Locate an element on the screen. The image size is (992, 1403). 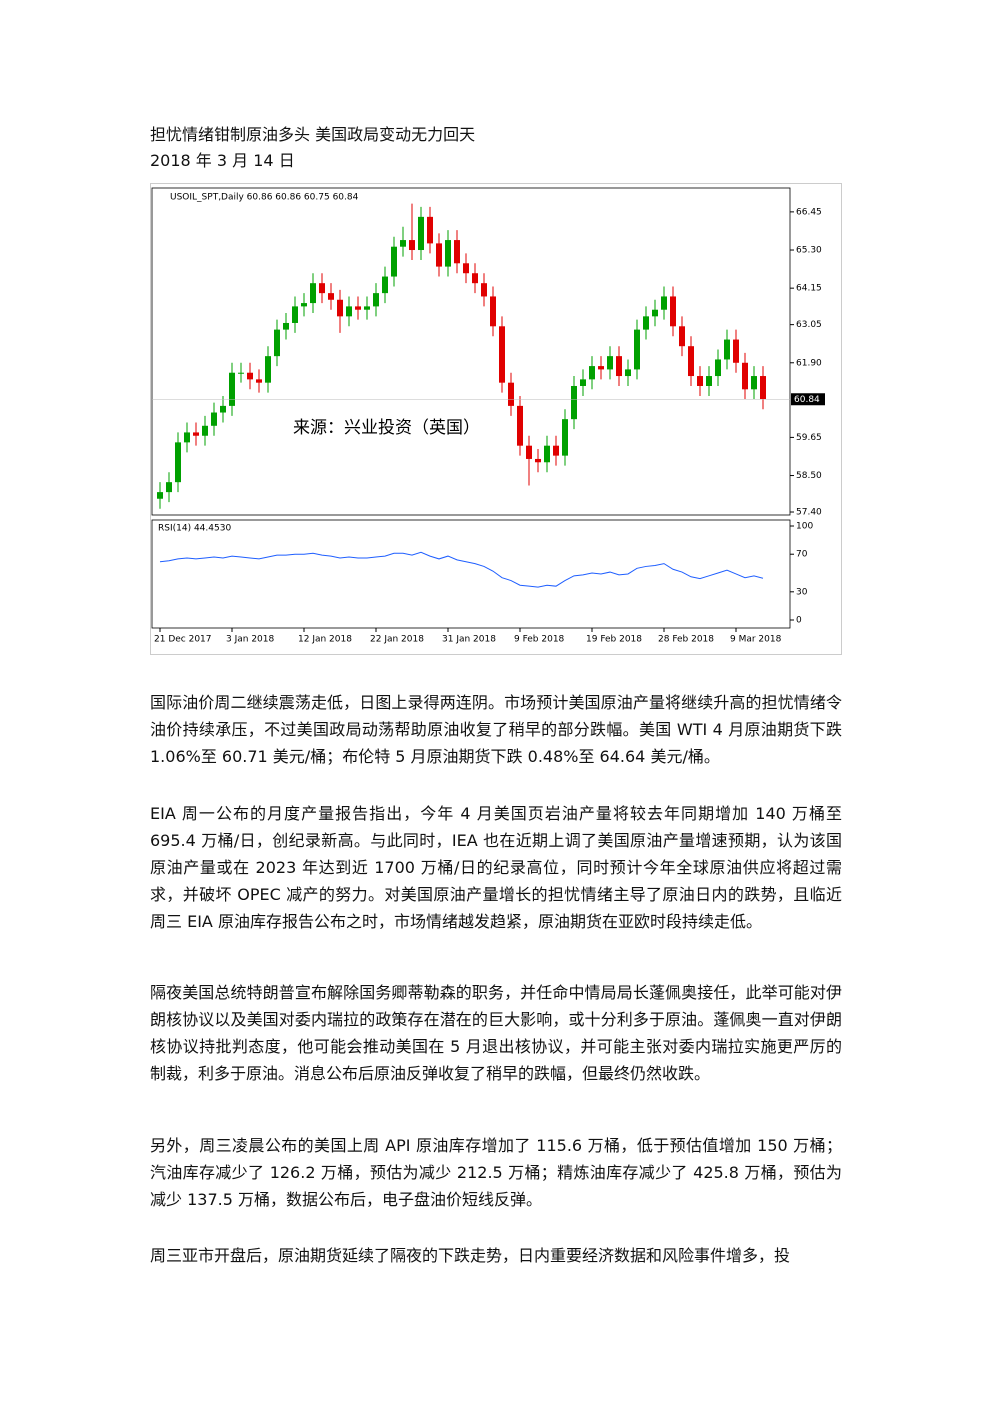
y-tick-label: 59.65 is located at coordinates (809, 438).